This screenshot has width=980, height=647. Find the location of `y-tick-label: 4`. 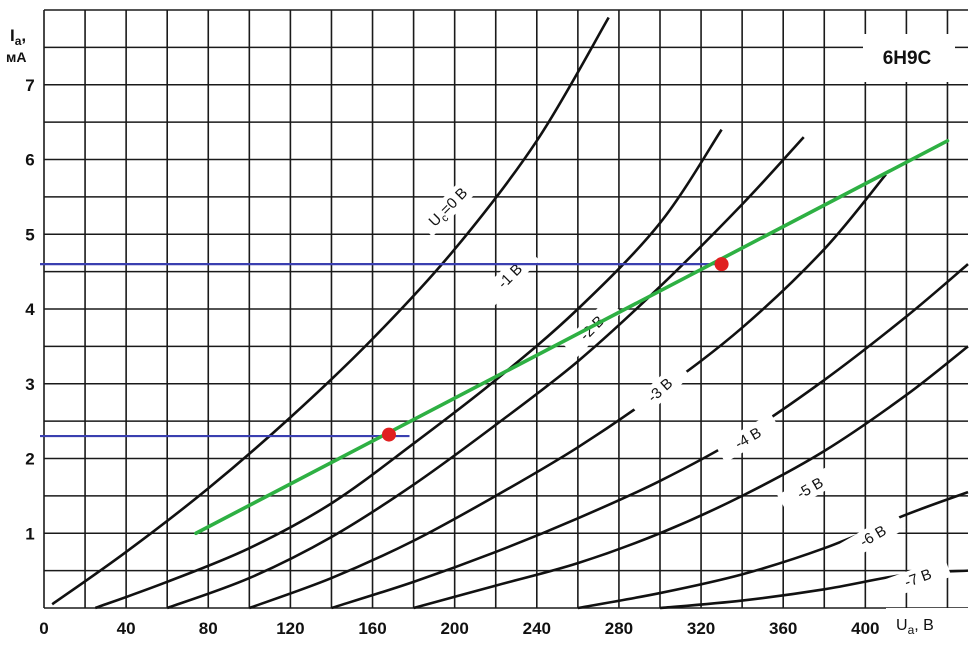

y-tick-label: 4 is located at coordinates (30, 309).